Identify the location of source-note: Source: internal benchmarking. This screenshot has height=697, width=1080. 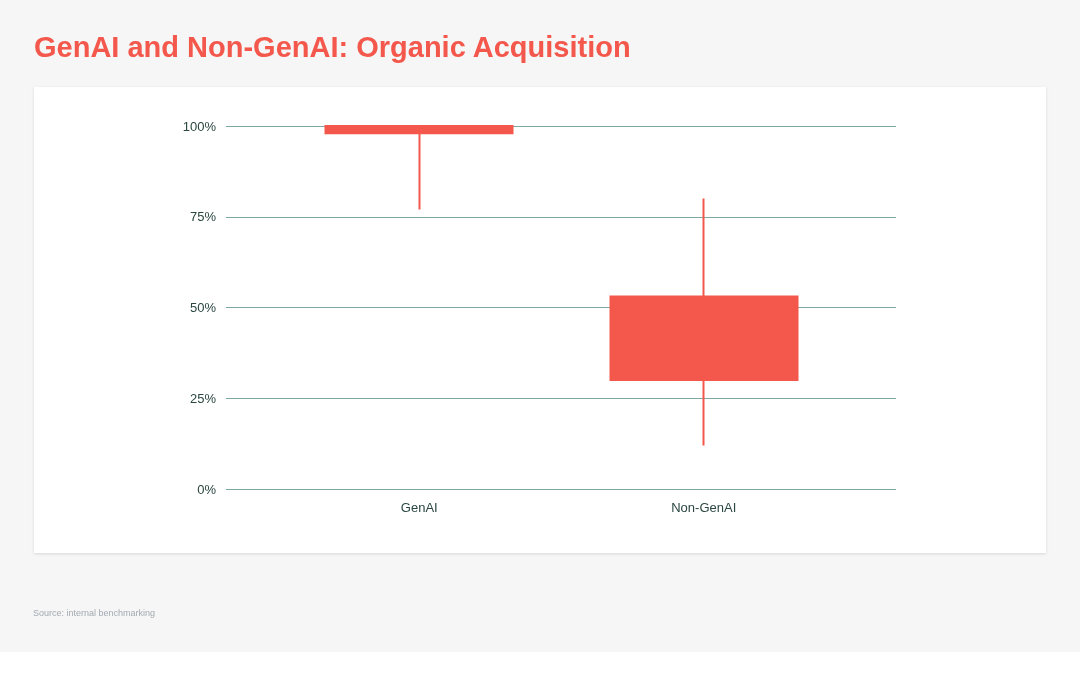
(94, 612).